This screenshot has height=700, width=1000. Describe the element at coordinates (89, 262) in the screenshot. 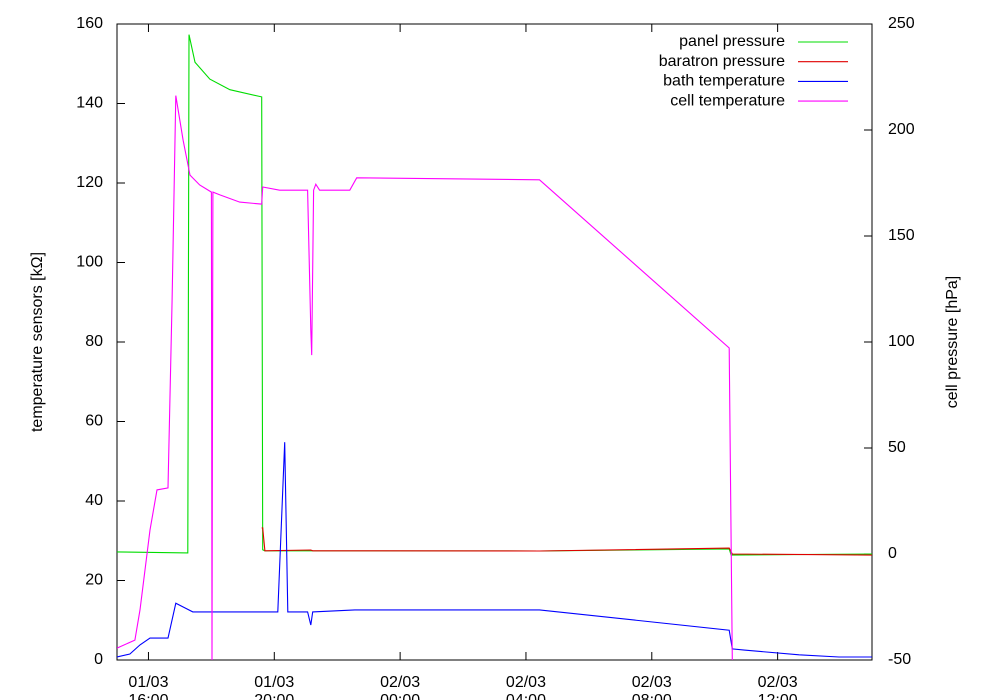

I see `y-tick-label: 100` at that location.